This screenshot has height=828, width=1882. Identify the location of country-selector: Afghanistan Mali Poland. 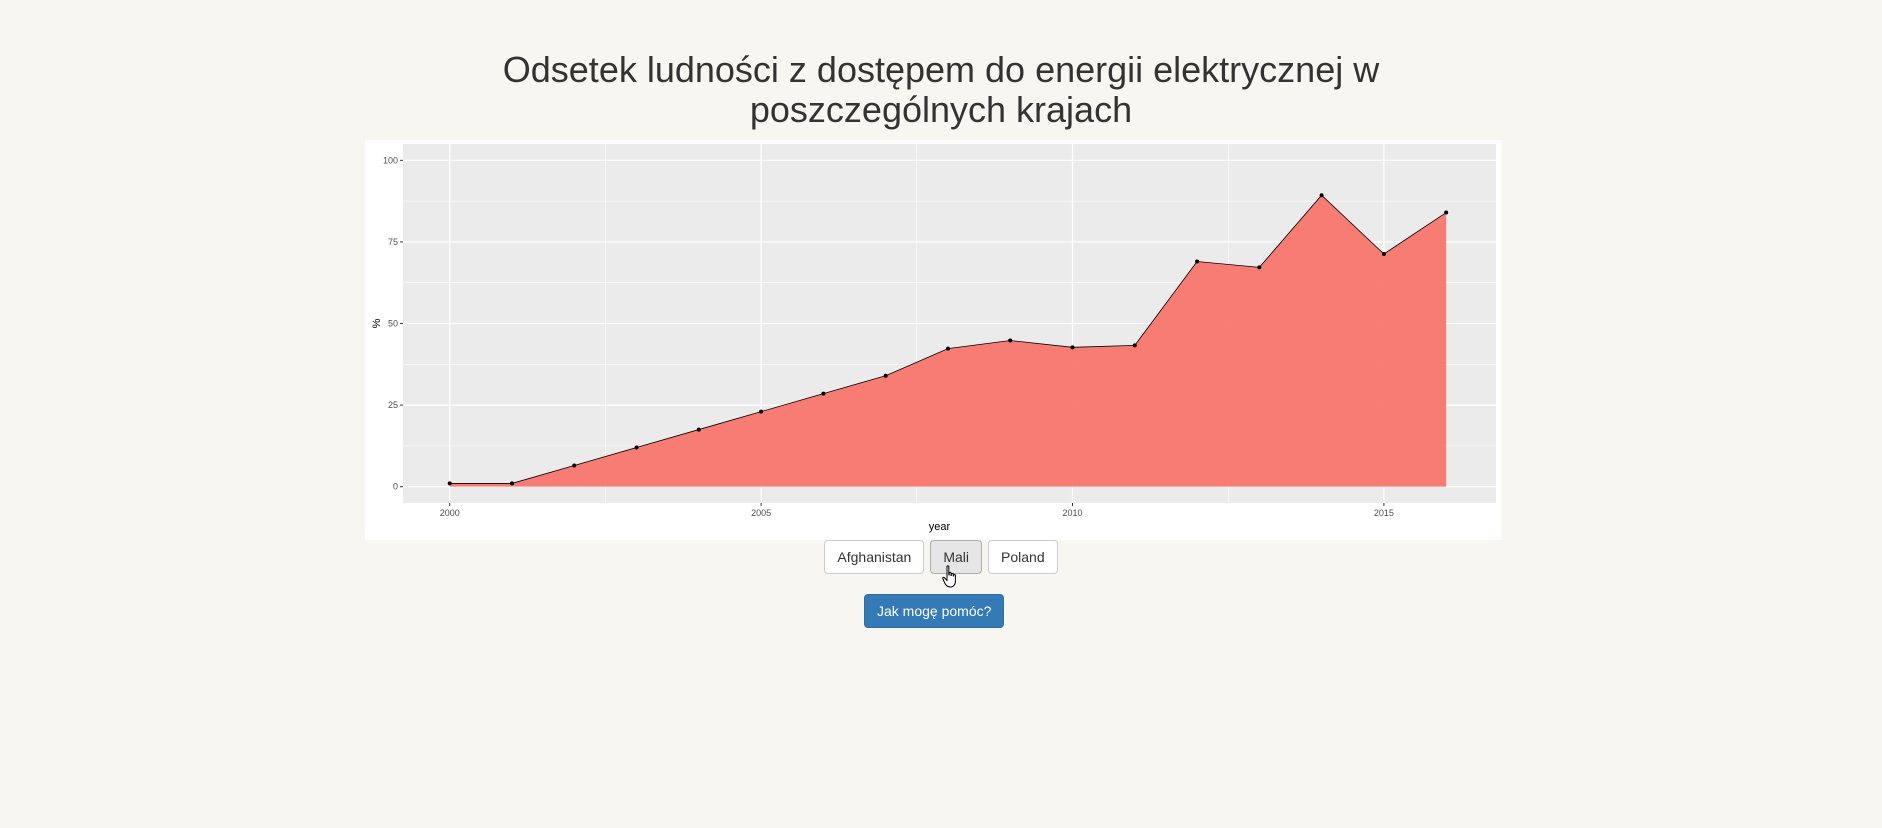
(941, 557).